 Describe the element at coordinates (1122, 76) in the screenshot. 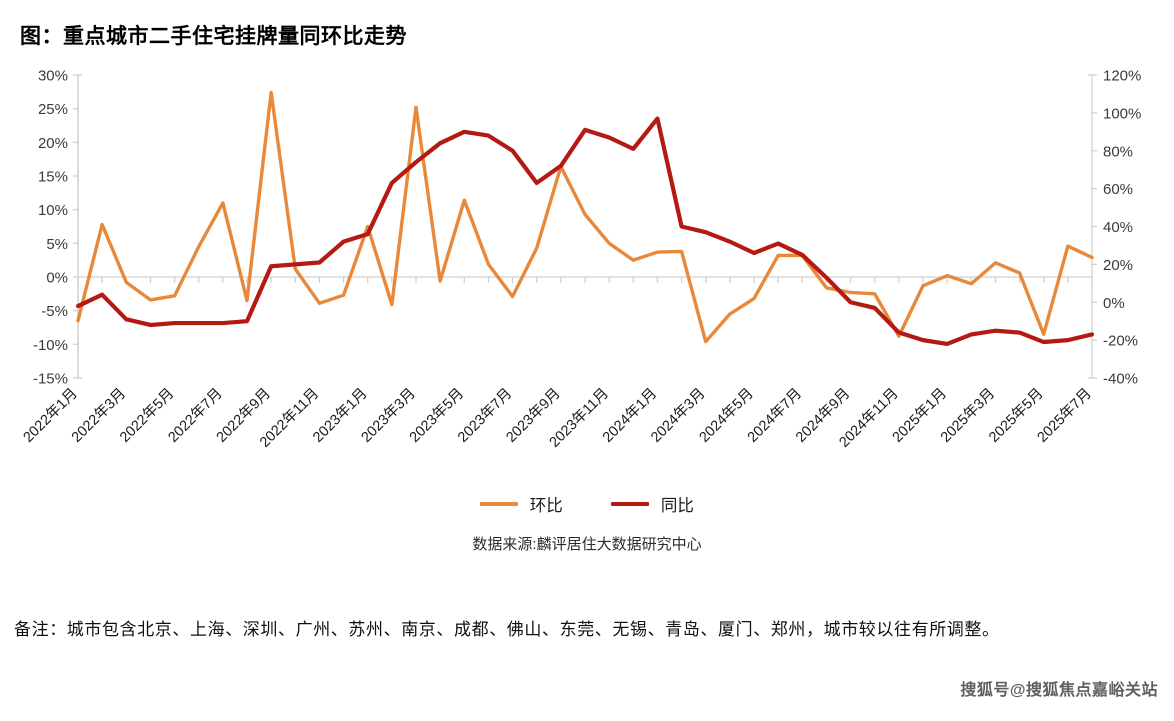

I see `y-axis-right-tick-label: 120%` at that location.